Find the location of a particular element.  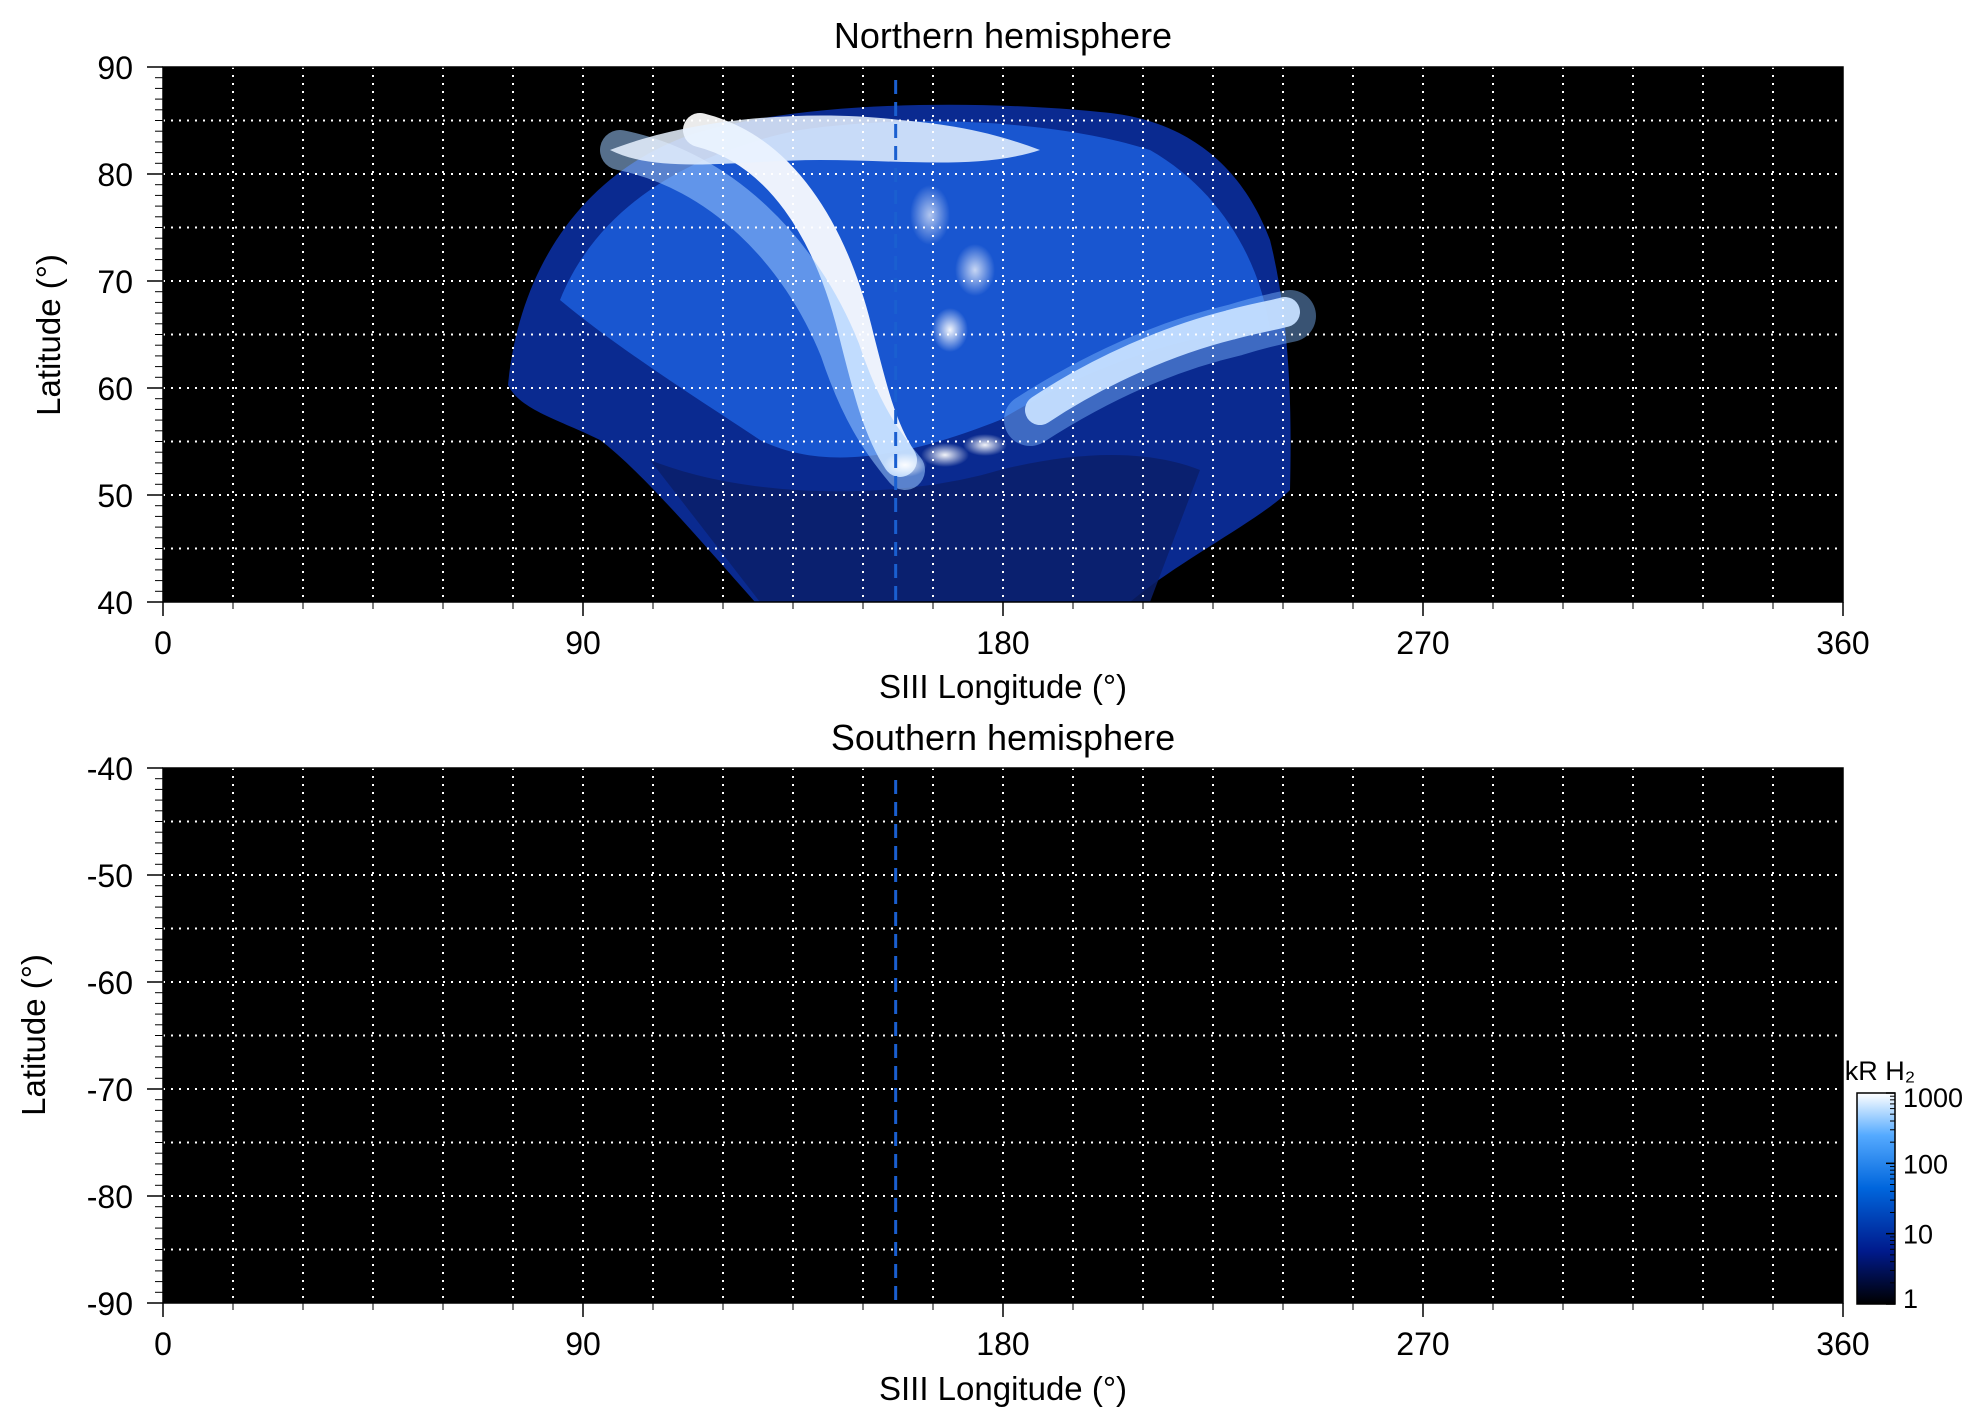

north-title: Northern hemisphere is located at coordinates (1003, 35).